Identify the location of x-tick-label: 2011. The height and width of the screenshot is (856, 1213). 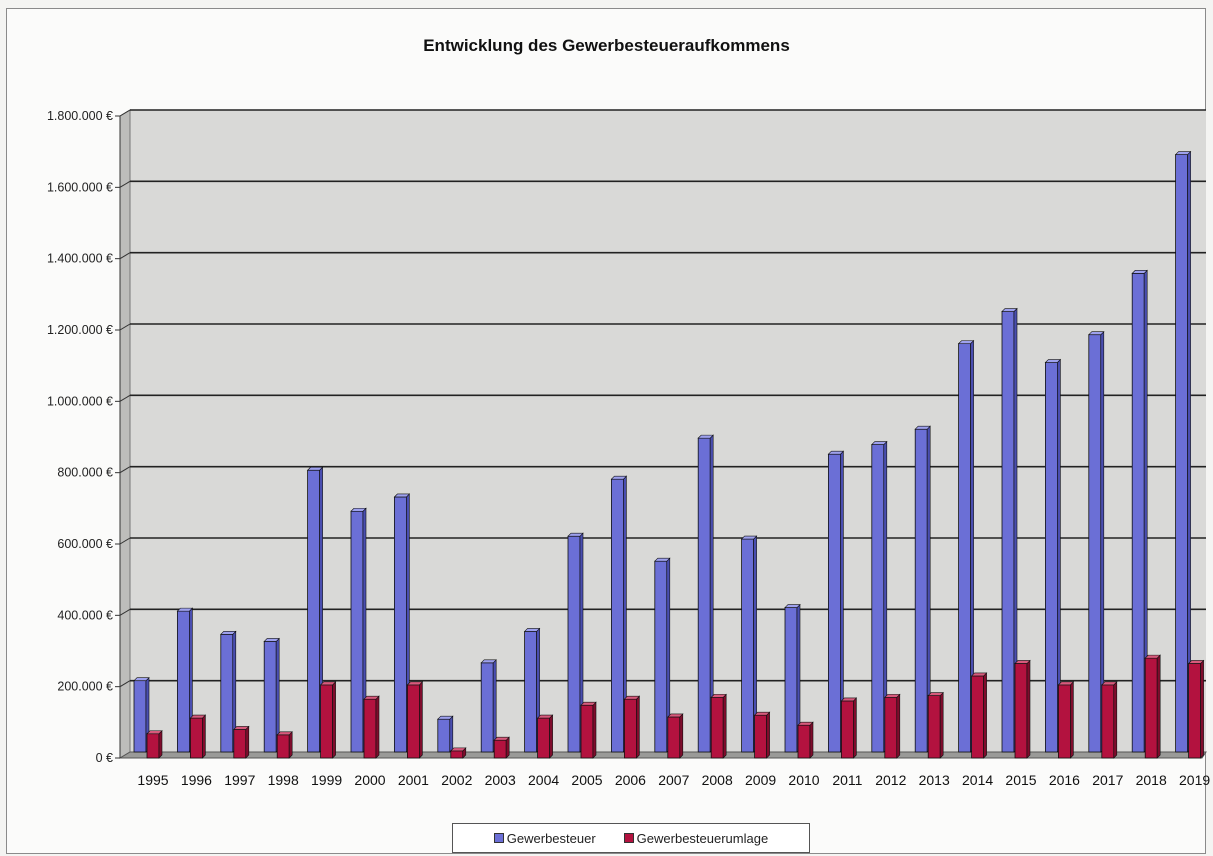
(847, 780).